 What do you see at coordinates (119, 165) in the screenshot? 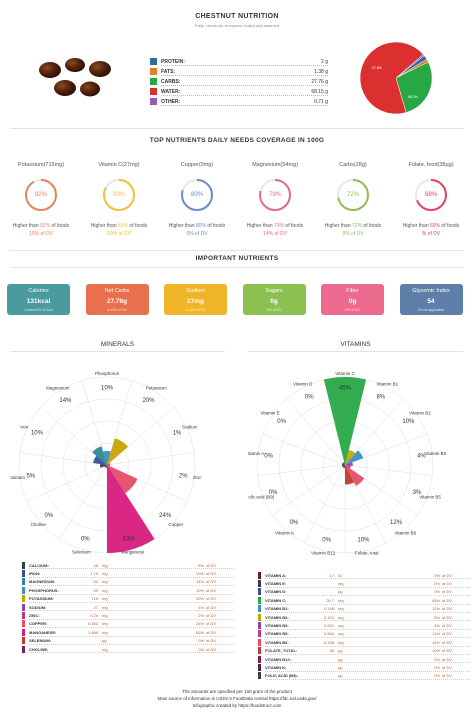
I see `coverage-label: Vitamin C(27mg)` at bounding box center [119, 165].